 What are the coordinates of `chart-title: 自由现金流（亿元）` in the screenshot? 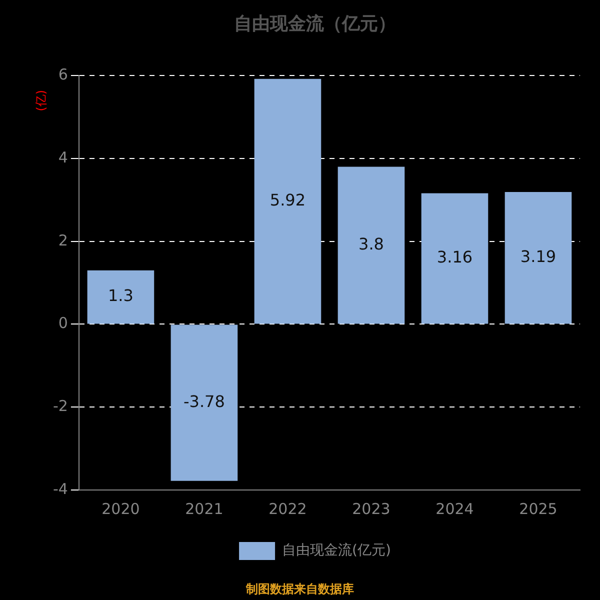 It's located at (315, 23).